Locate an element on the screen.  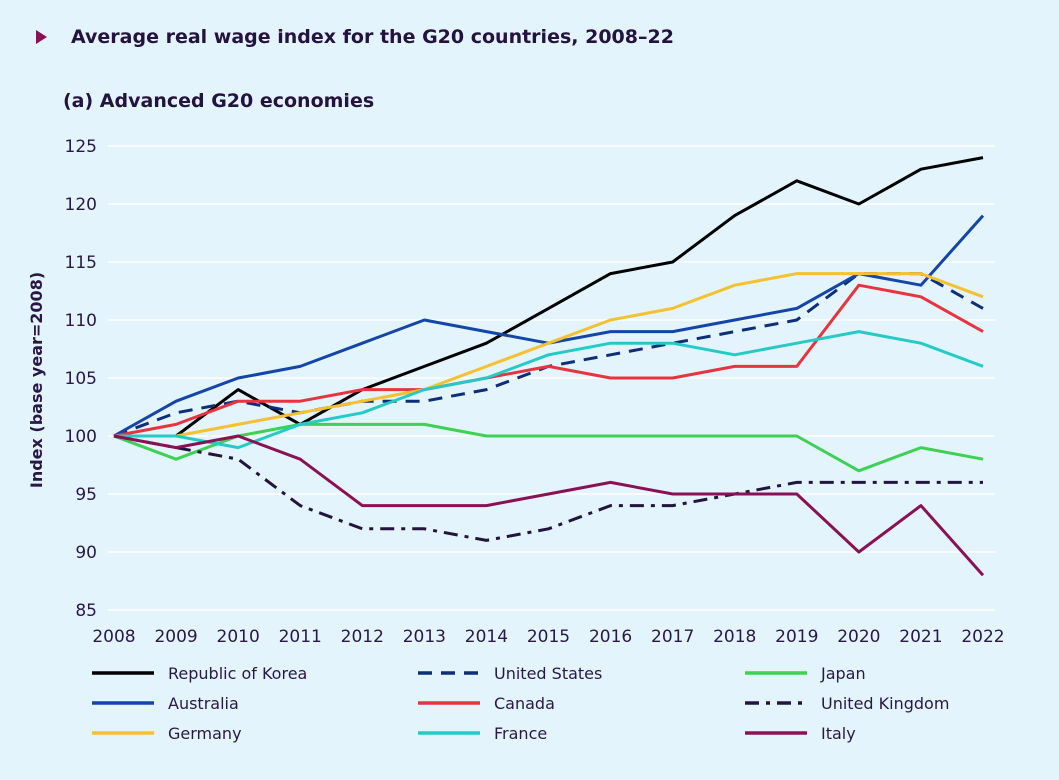
series-line-united-kingdom is located at coordinates (548, 488).